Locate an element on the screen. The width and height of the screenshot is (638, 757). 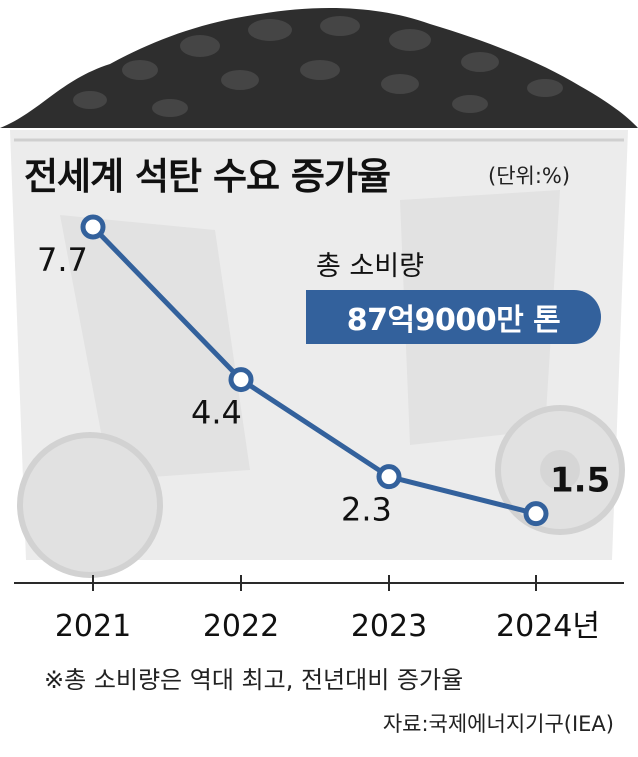
source-credit: 자료:국제에너지기구(IEA) is located at coordinates (498, 724).